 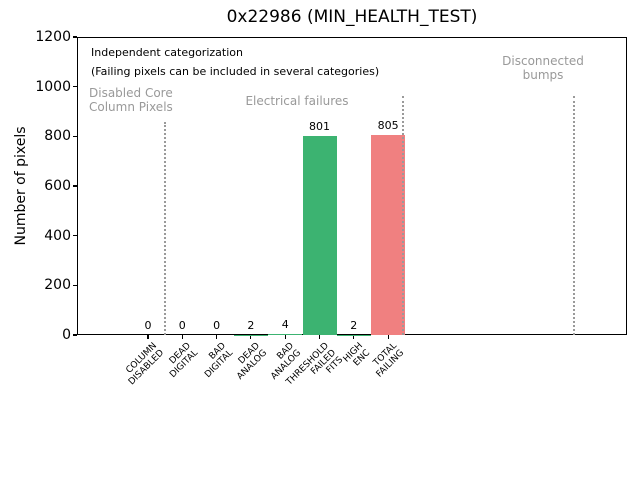 What do you see at coordinates (297, 101) in the screenshot?
I see `region-label-electrical-failures: Electrical failures` at bounding box center [297, 101].